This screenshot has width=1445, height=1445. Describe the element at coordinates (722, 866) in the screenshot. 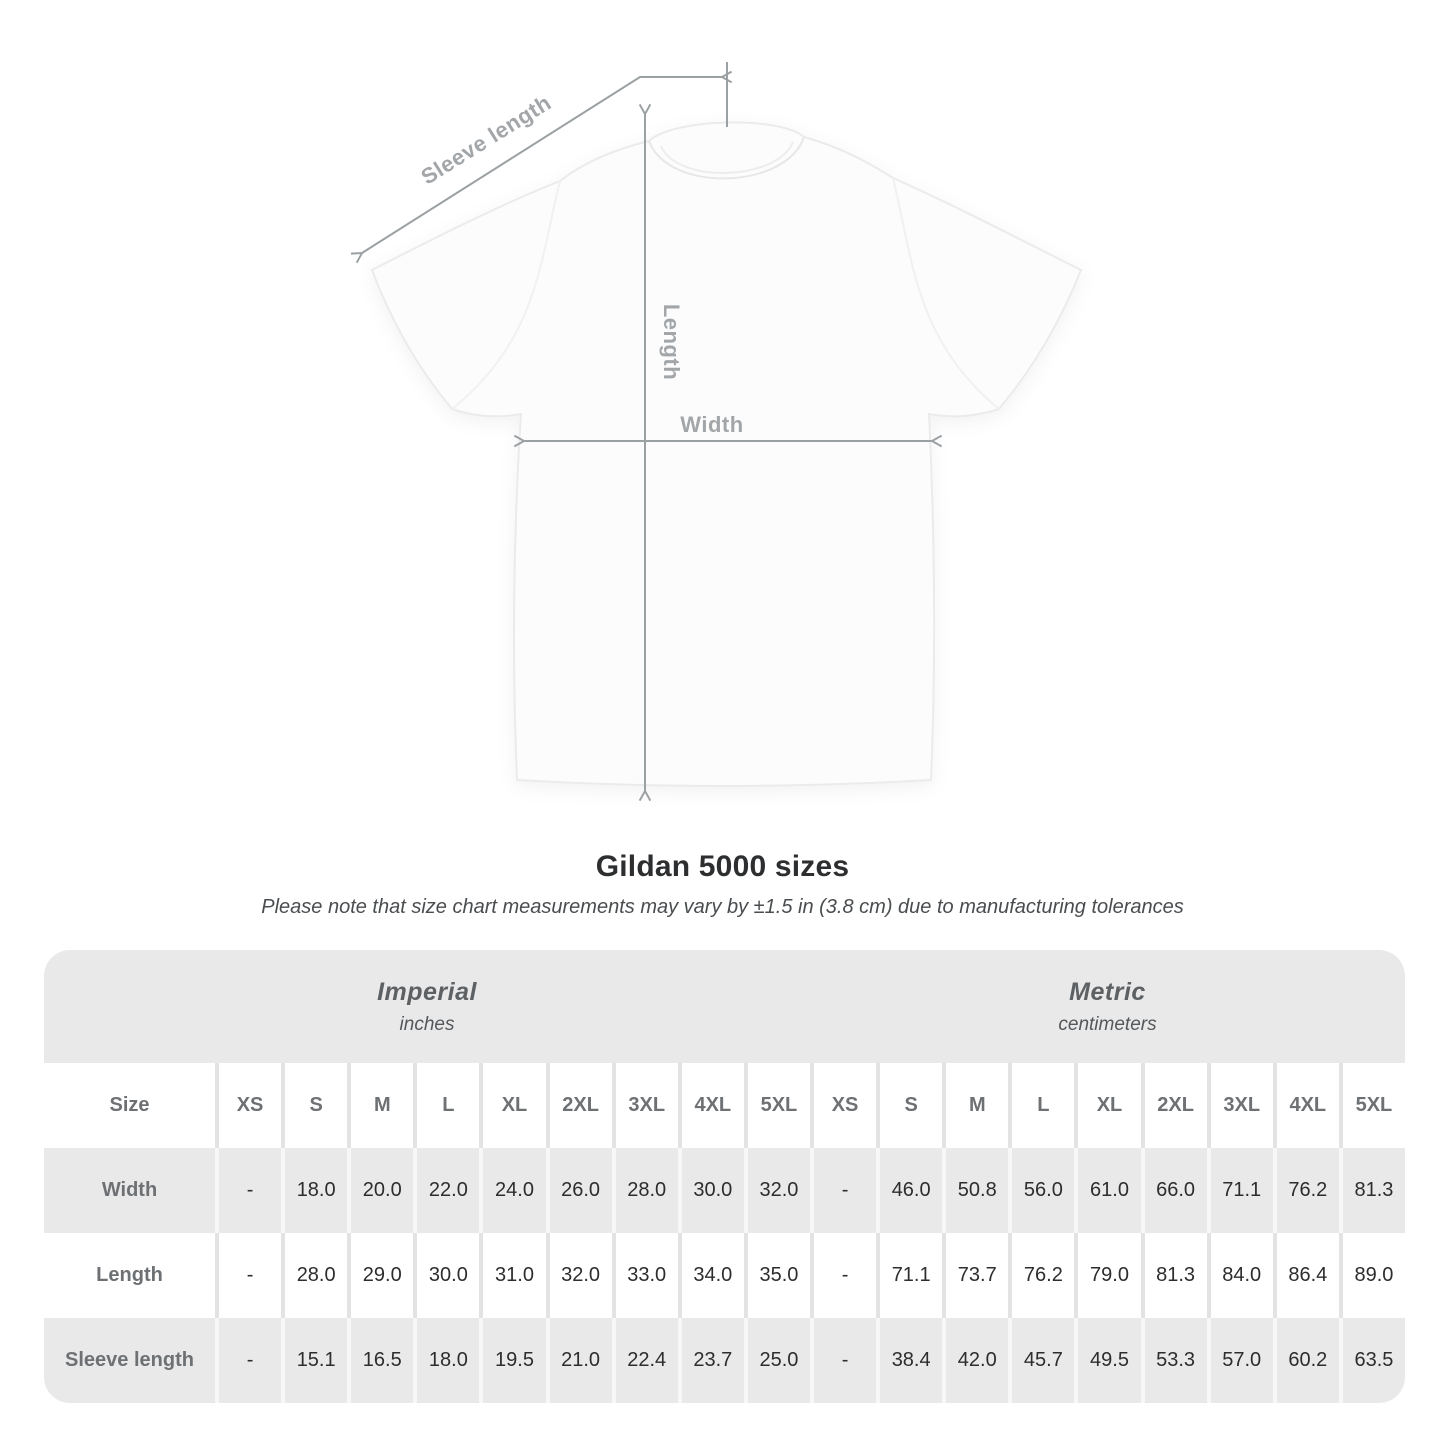

I see `size-chart-title: Gildan 5000 sizes` at that location.